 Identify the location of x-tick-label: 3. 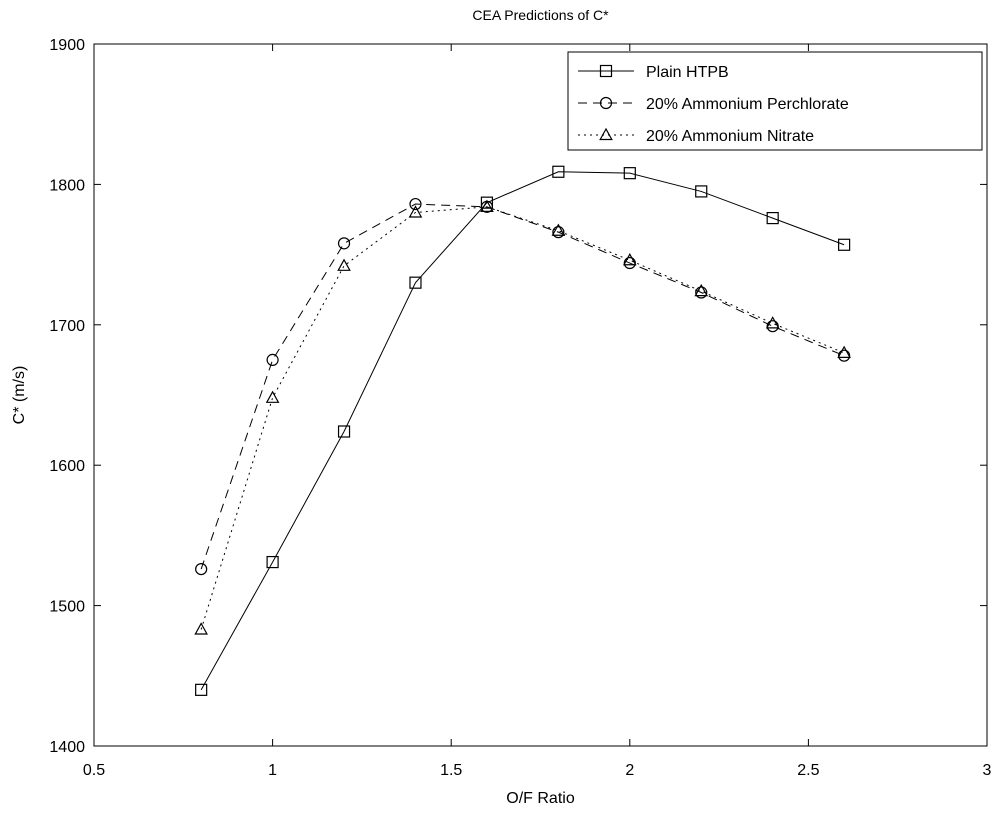
(987, 770).